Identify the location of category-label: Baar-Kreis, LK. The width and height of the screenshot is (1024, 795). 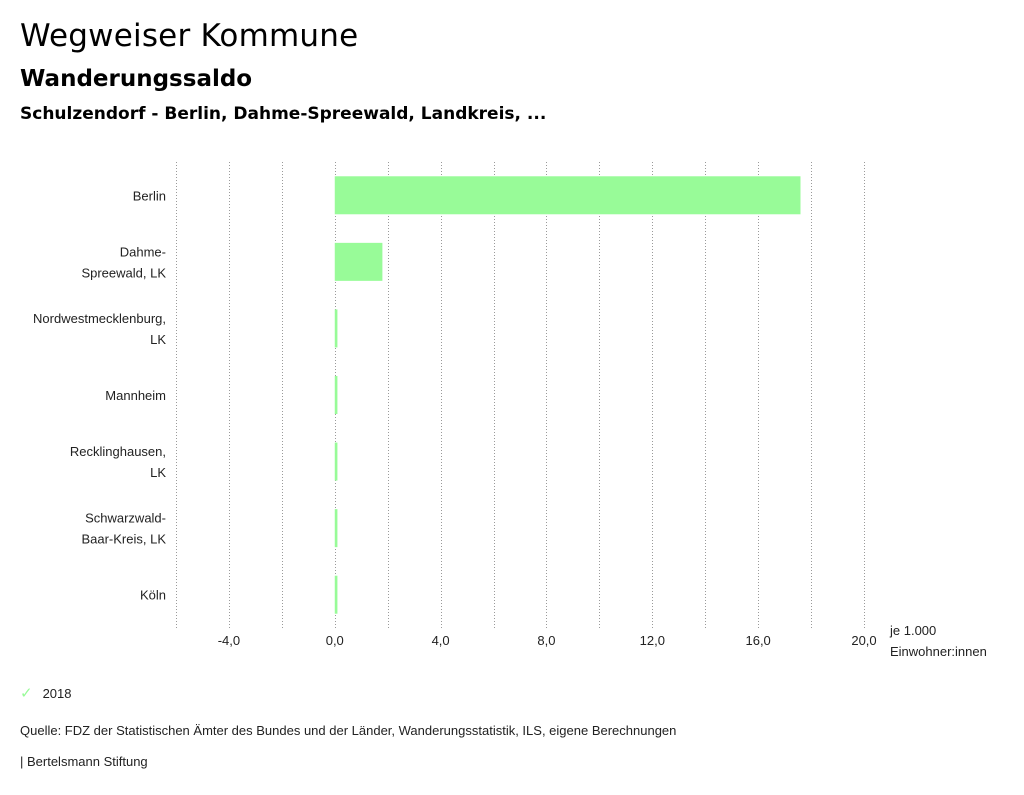
(123, 539).